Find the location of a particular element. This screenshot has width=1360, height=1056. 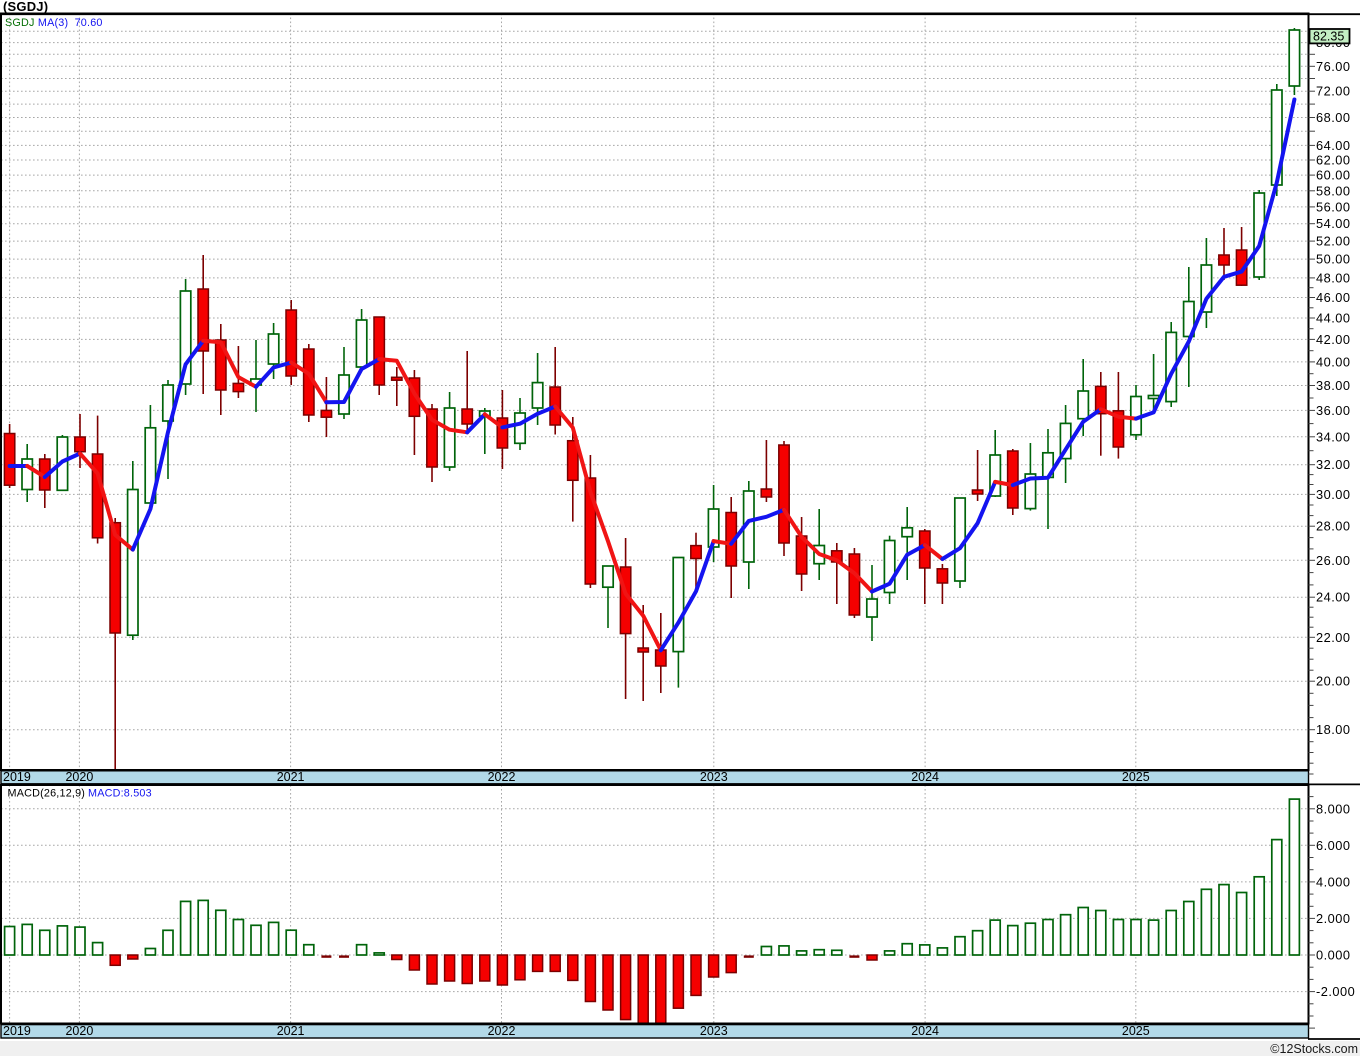

svg-text: 34.00 is located at coordinates (1333, 436).